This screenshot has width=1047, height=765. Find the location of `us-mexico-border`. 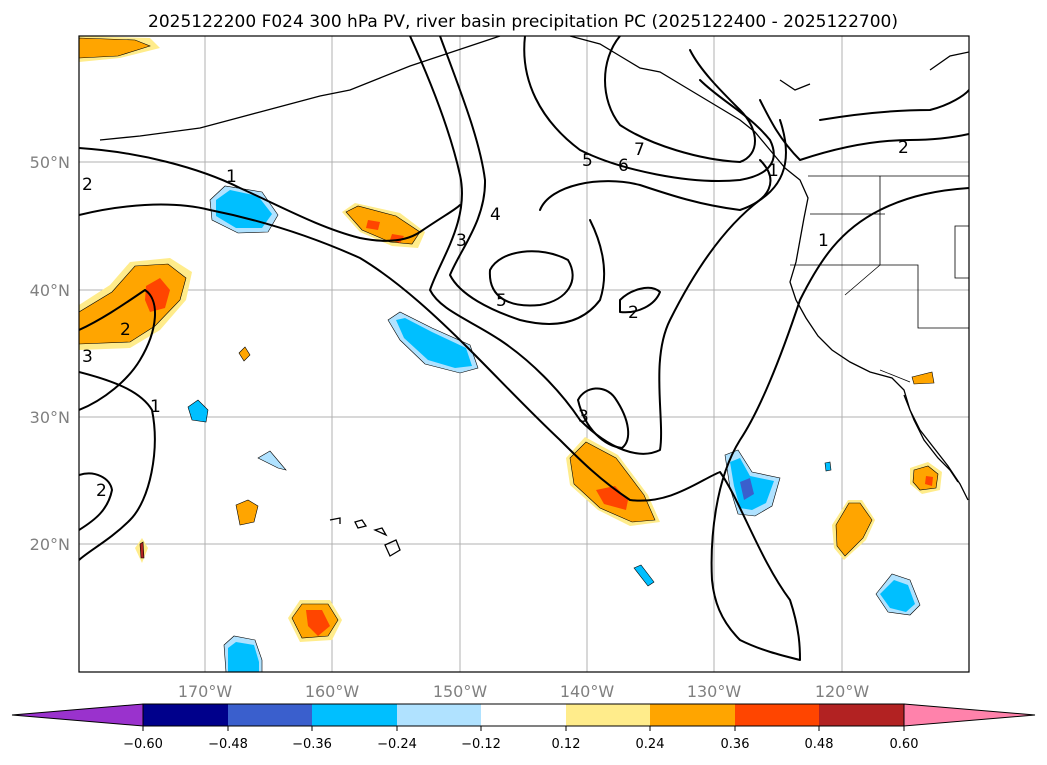

us-mexico-border is located at coordinates (895, 376).